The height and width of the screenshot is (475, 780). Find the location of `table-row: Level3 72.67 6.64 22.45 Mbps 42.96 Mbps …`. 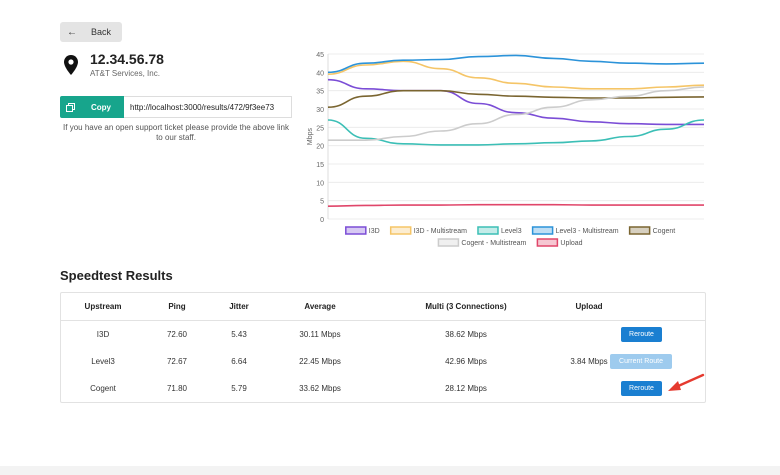

table-row: Level3 72.67 6.64 22.45 Mbps 42.96 Mbps … is located at coordinates (383, 361).